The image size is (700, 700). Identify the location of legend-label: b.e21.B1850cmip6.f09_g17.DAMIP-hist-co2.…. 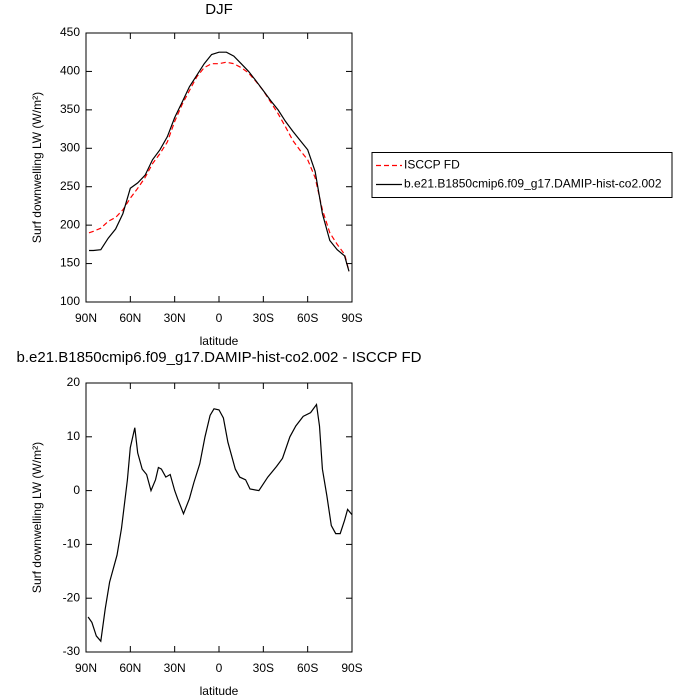
(533, 184).